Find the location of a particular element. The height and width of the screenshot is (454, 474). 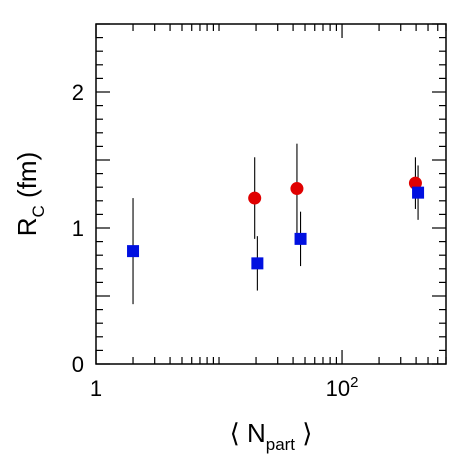

x-tick-label: 1 is located at coordinates (96, 388).